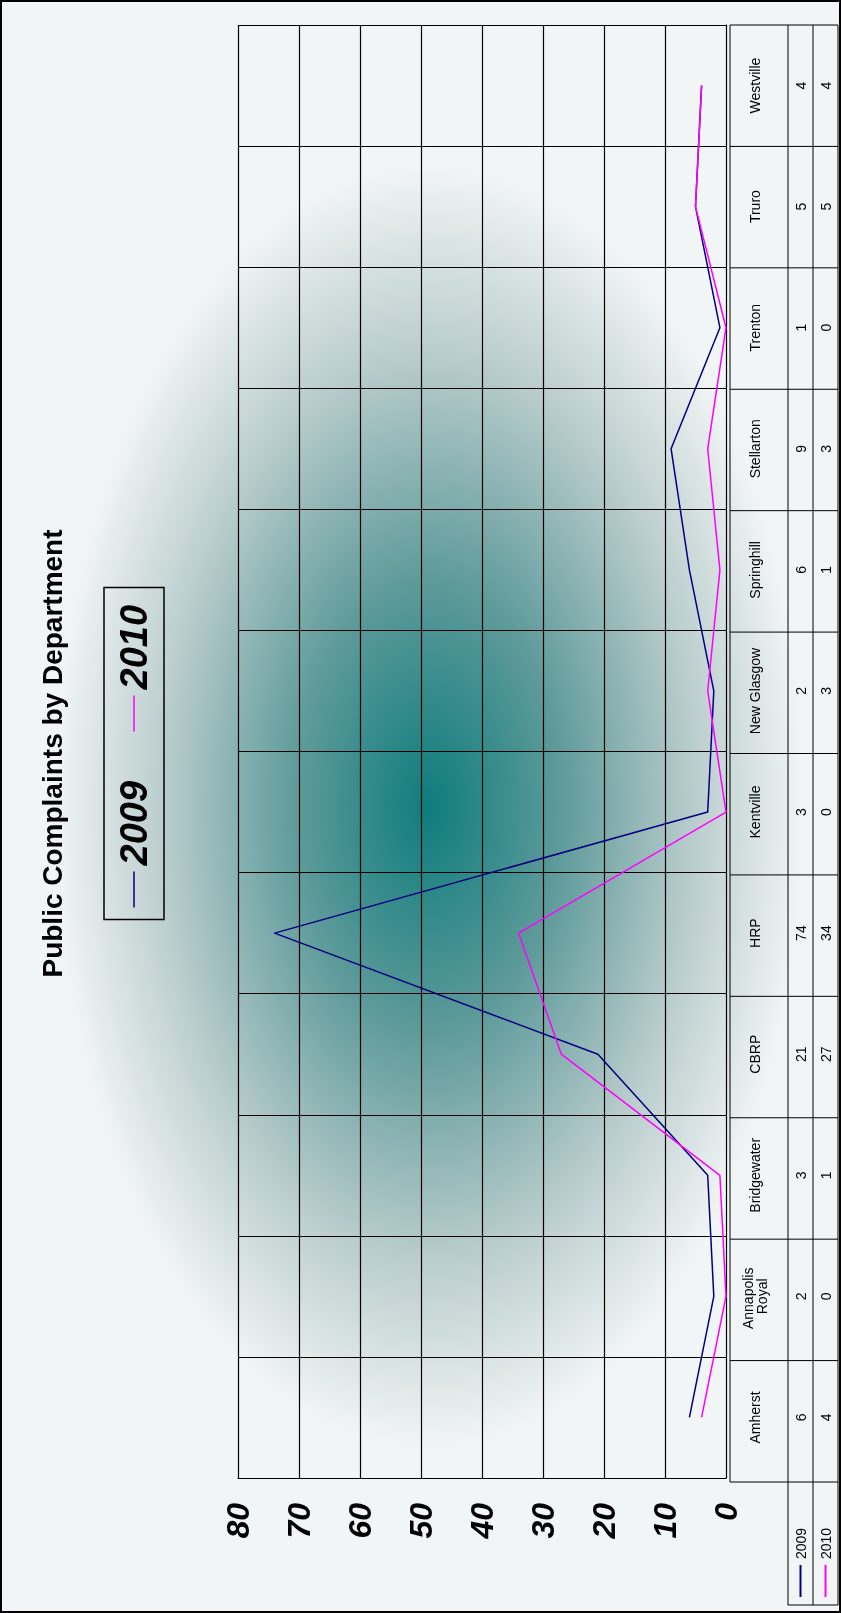 This screenshot has width=841, height=1613. What do you see at coordinates (421, 1520) in the screenshot?
I see `x-tick-label: 50` at bounding box center [421, 1520].